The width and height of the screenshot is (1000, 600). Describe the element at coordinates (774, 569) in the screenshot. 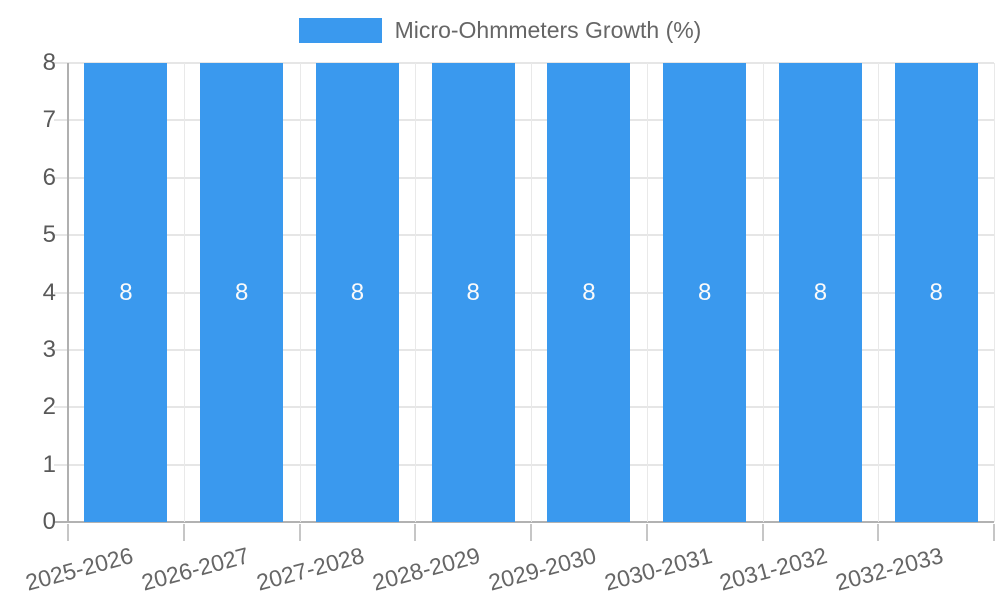

I see `x-tick-label: 2031-2032` at that location.